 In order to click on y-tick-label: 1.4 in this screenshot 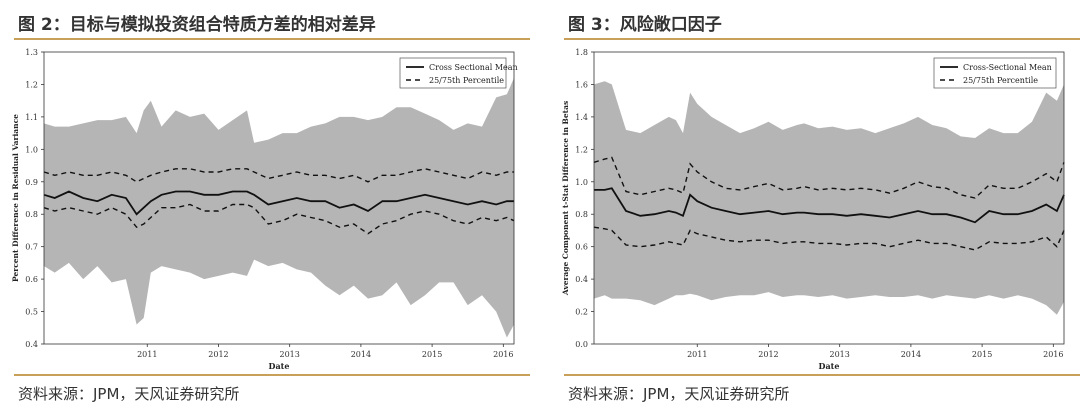, I will do `click(581, 117)`.